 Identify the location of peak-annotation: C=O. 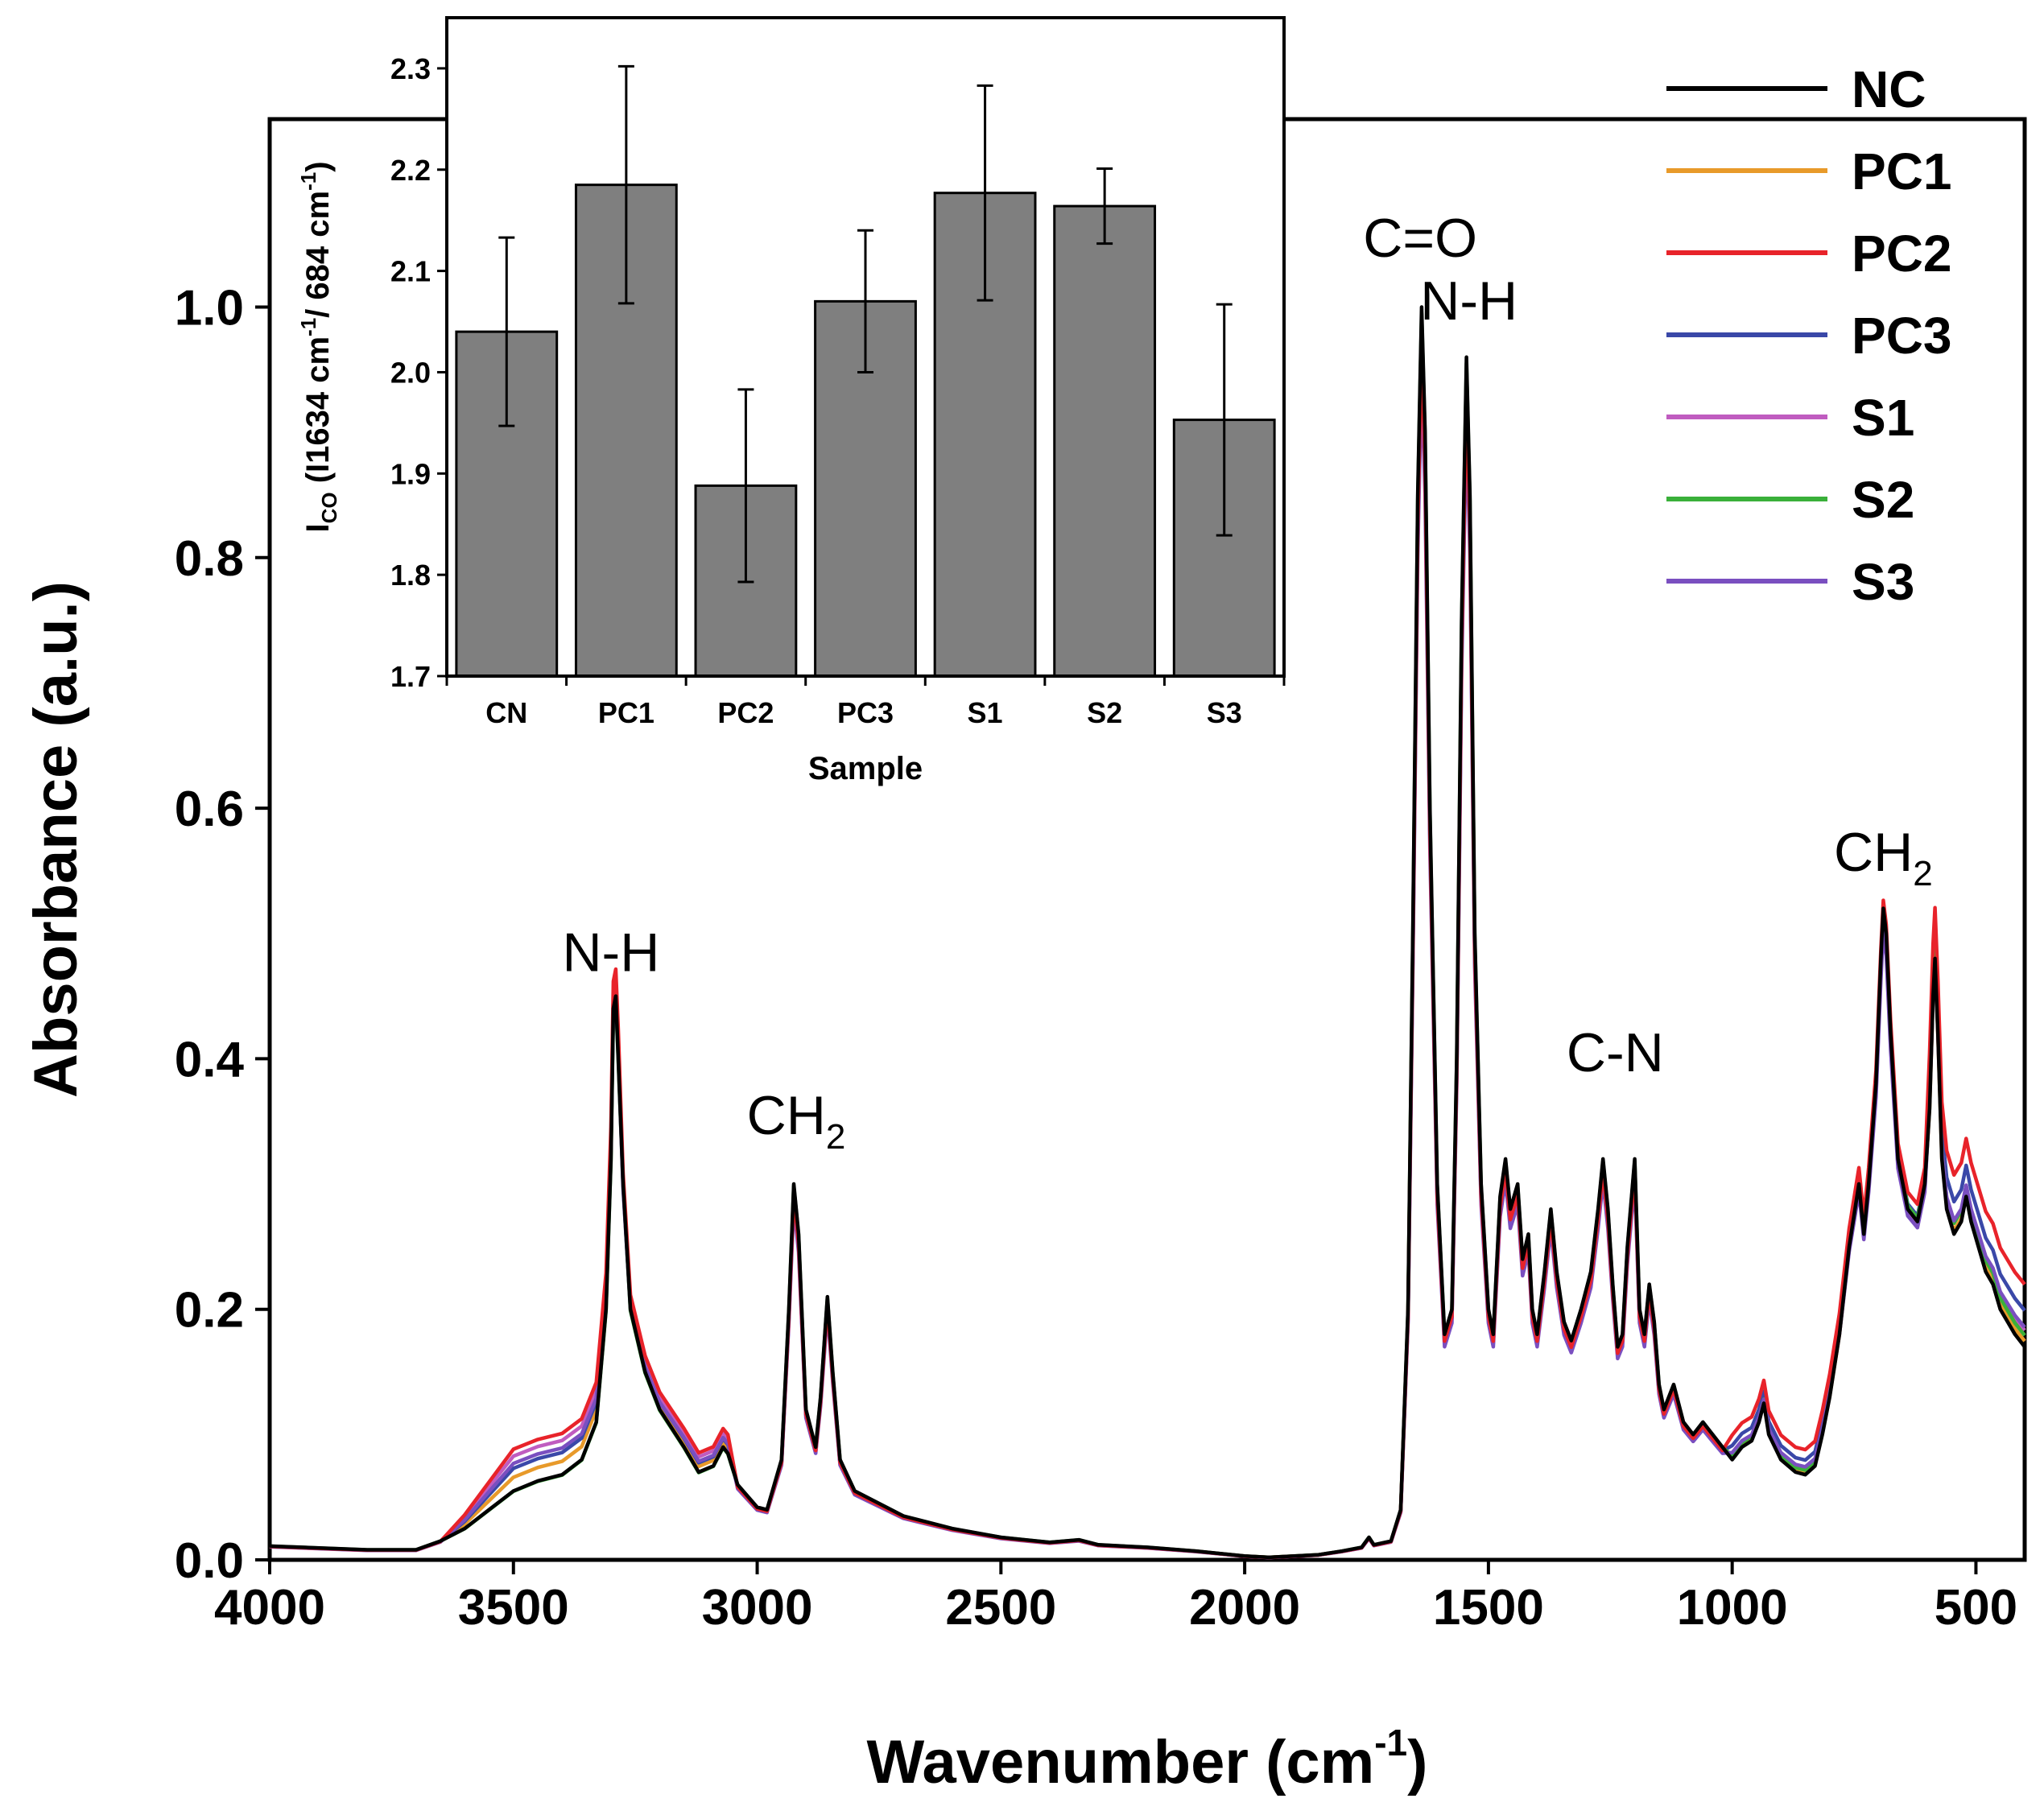
(1420, 238).